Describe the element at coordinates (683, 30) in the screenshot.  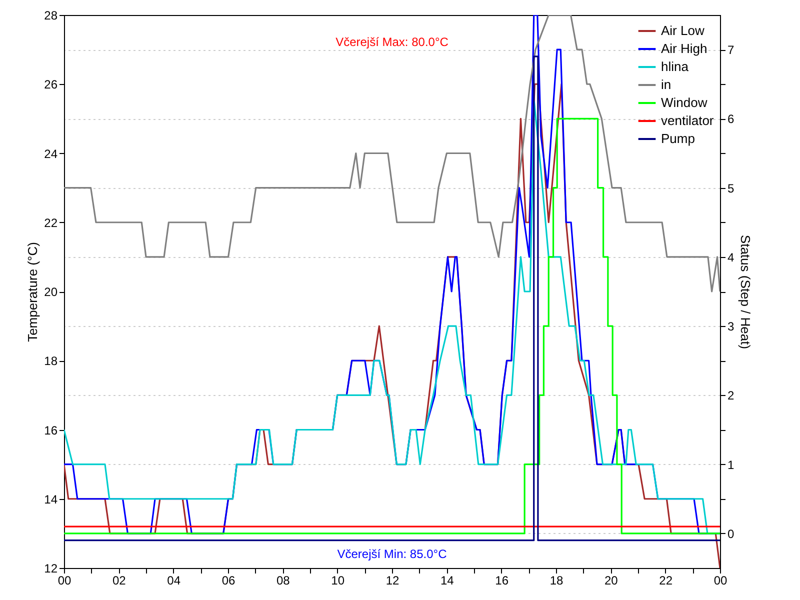
I see `legend-label: Air Low` at that location.